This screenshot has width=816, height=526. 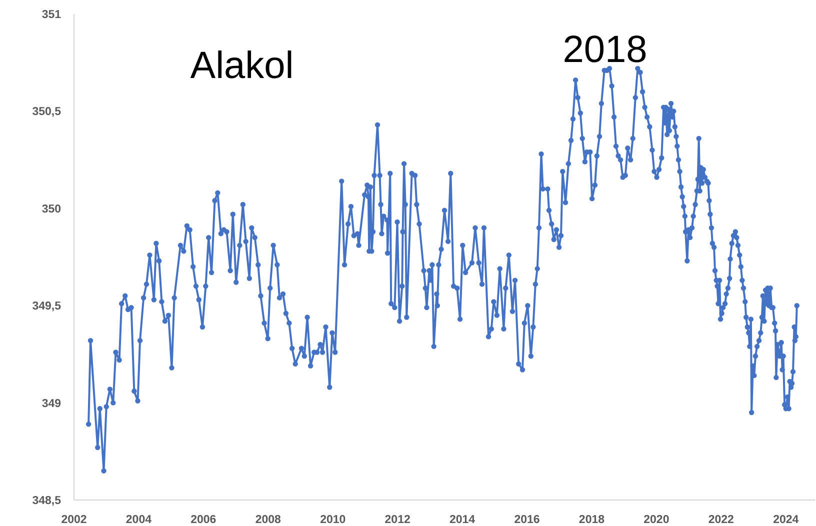 I want to click on x-tick-label: 2018, so click(x=592, y=520).